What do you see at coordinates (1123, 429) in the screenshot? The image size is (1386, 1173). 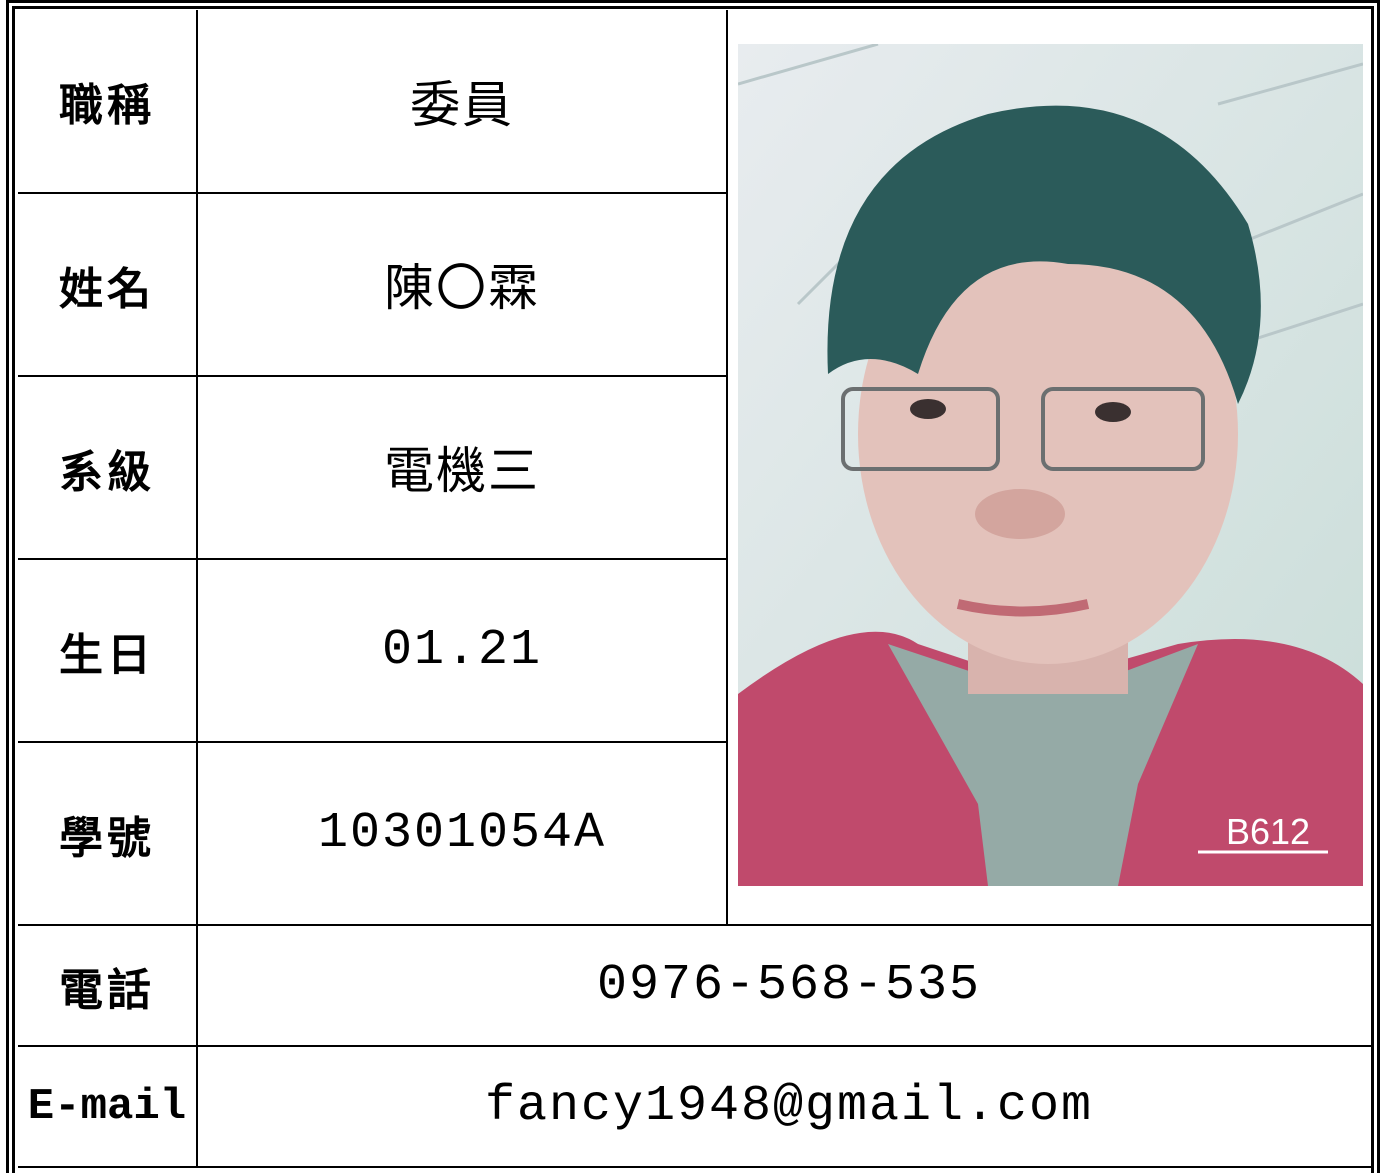 I see `glasses-right` at bounding box center [1123, 429].